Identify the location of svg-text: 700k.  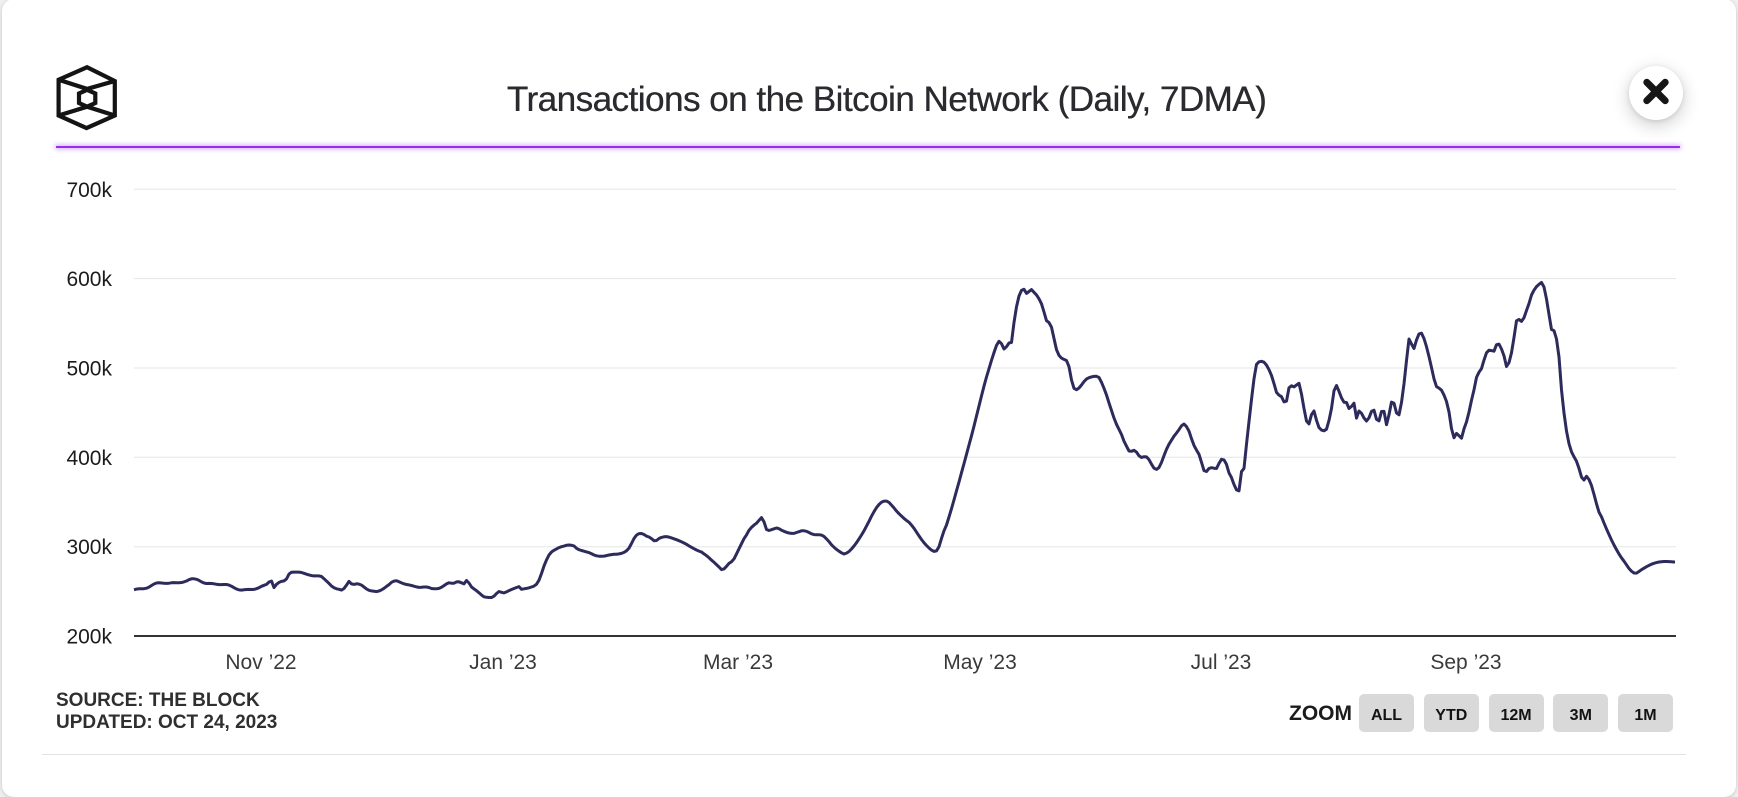
(89, 190).